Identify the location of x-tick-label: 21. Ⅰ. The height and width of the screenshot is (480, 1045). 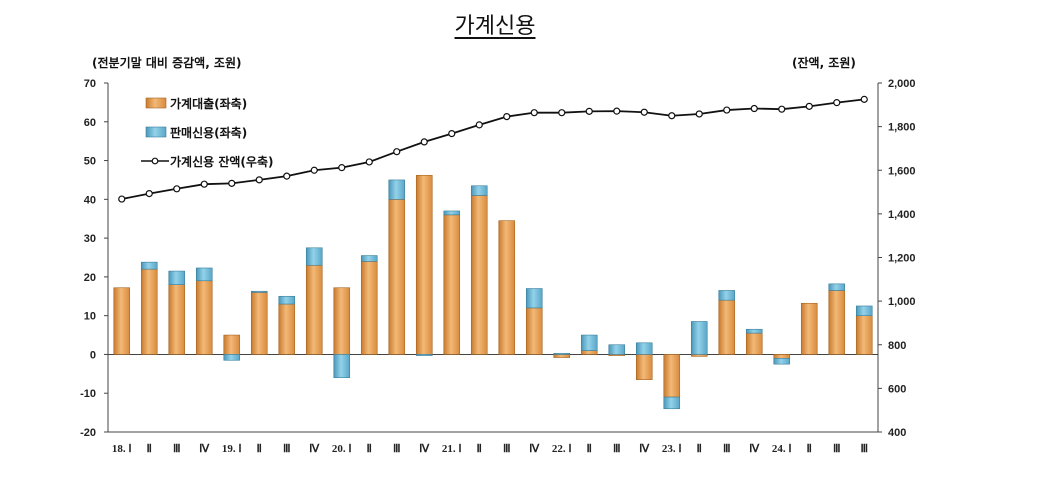
(452, 449).